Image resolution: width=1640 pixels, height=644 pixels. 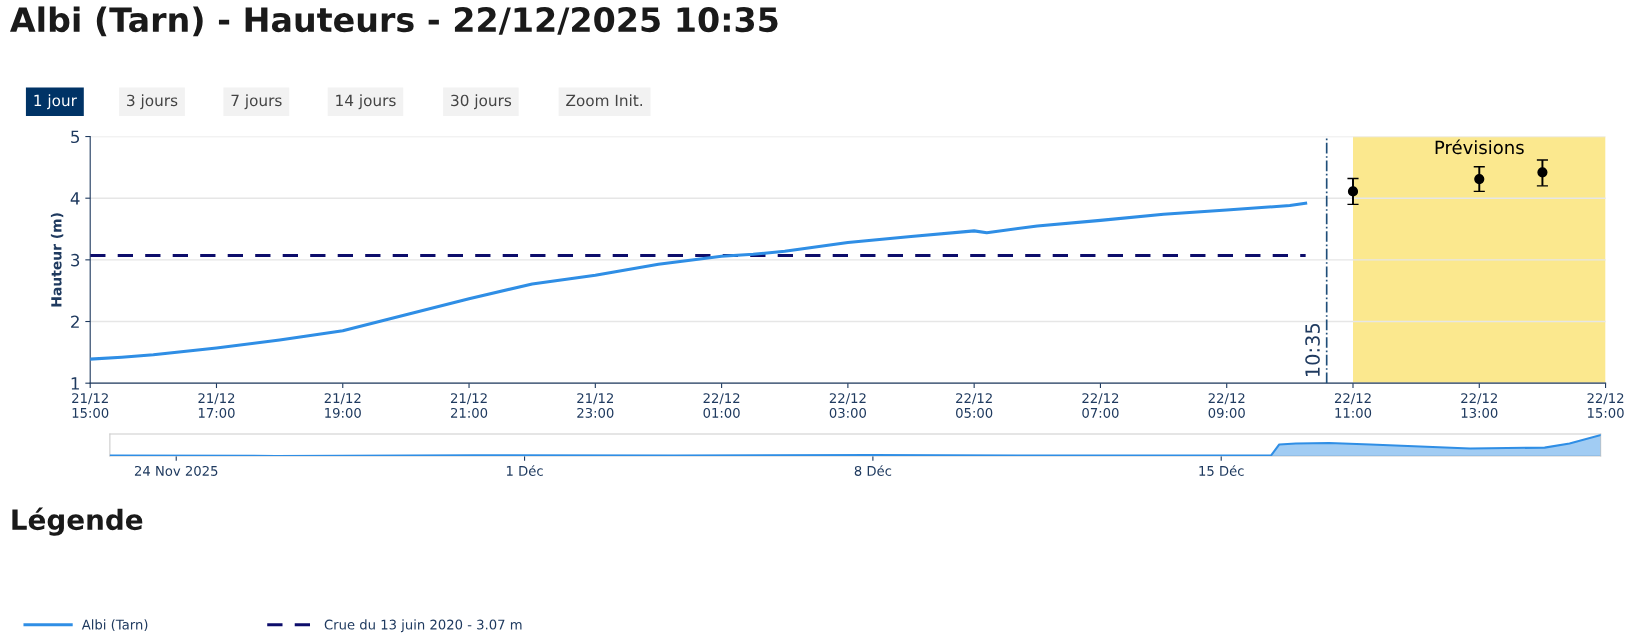 What do you see at coordinates (256, 102) in the screenshot?
I see `text: 7 jours` at bounding box center [256, 102].